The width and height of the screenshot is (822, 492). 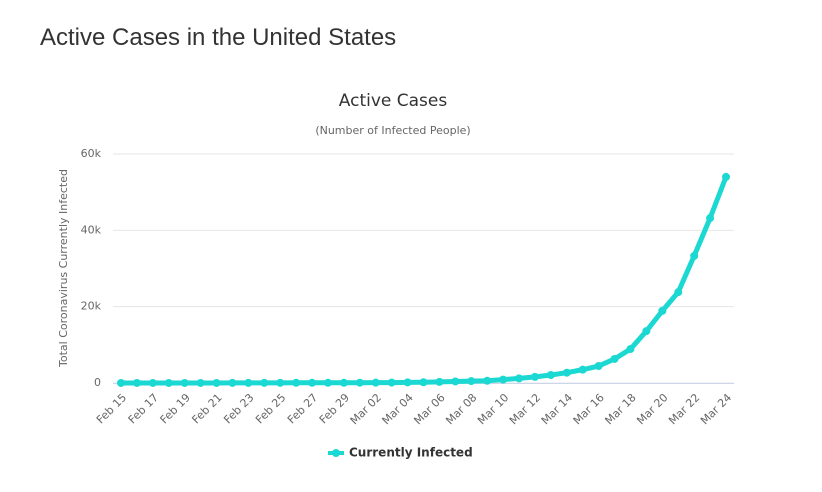 I want to click on chart-title: Active Cases, so click(x=393, y=101).